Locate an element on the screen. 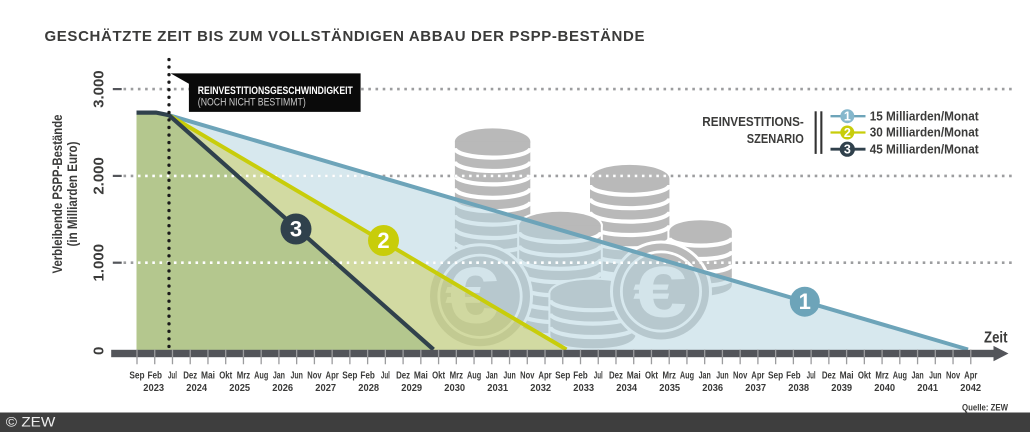 The image size is (1030, 432). svg-text: 2029 is located at coordinates (411, 388).